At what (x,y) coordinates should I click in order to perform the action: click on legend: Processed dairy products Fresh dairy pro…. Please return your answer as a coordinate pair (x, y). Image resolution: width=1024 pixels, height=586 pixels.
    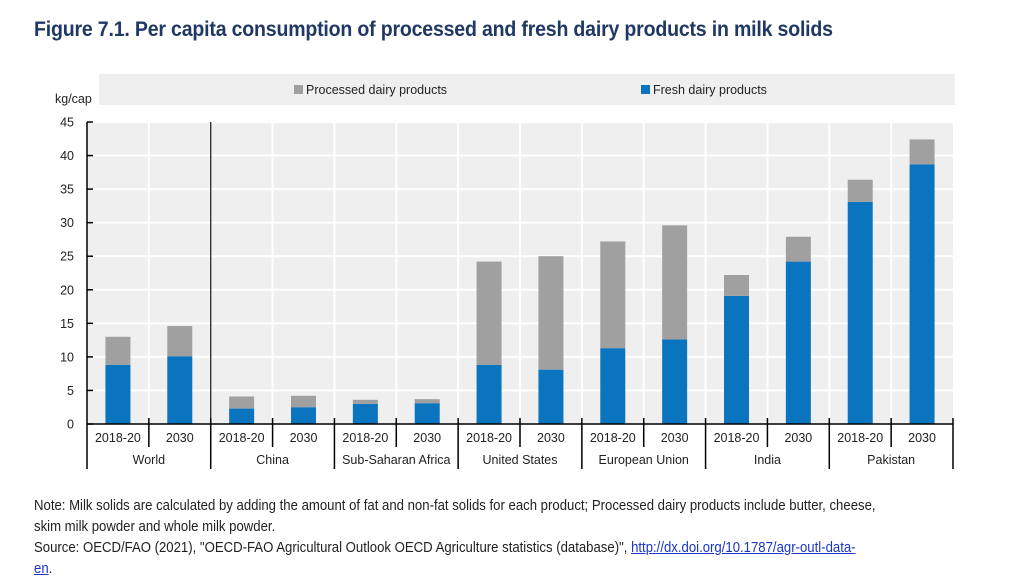
    Looking at the image, I should click on (527, 89).